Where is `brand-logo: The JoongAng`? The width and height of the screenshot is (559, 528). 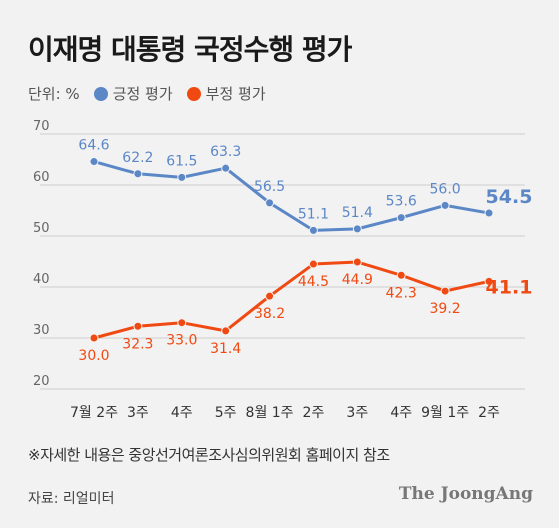 brand-logo: The JoongAng is located at coordinates (465, 494).